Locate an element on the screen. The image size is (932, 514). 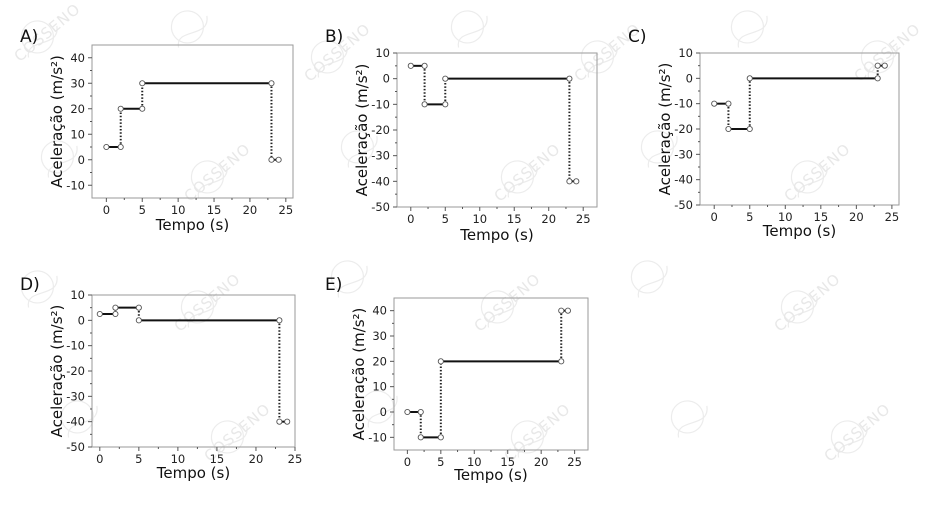
y-tick-label: -20 is located at coordinates (75, 371).